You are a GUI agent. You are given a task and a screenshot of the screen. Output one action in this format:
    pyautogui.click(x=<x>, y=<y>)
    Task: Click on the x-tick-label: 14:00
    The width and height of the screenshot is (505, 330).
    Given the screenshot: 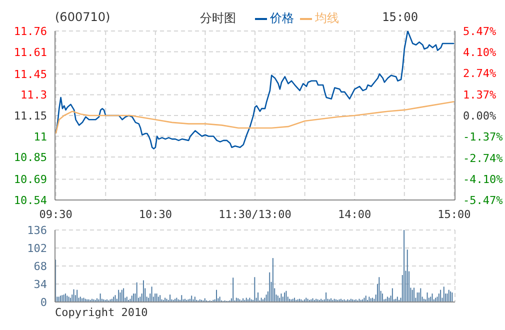 What is the action you would take?
    pyautogui.click(x=355, y=214)
    